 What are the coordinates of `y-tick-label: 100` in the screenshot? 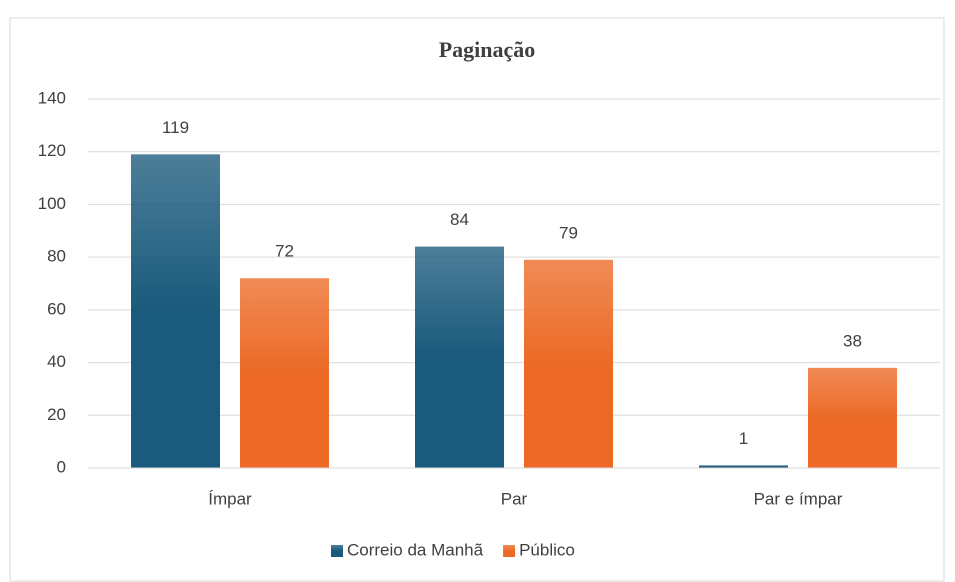 It's located at (52, 203).